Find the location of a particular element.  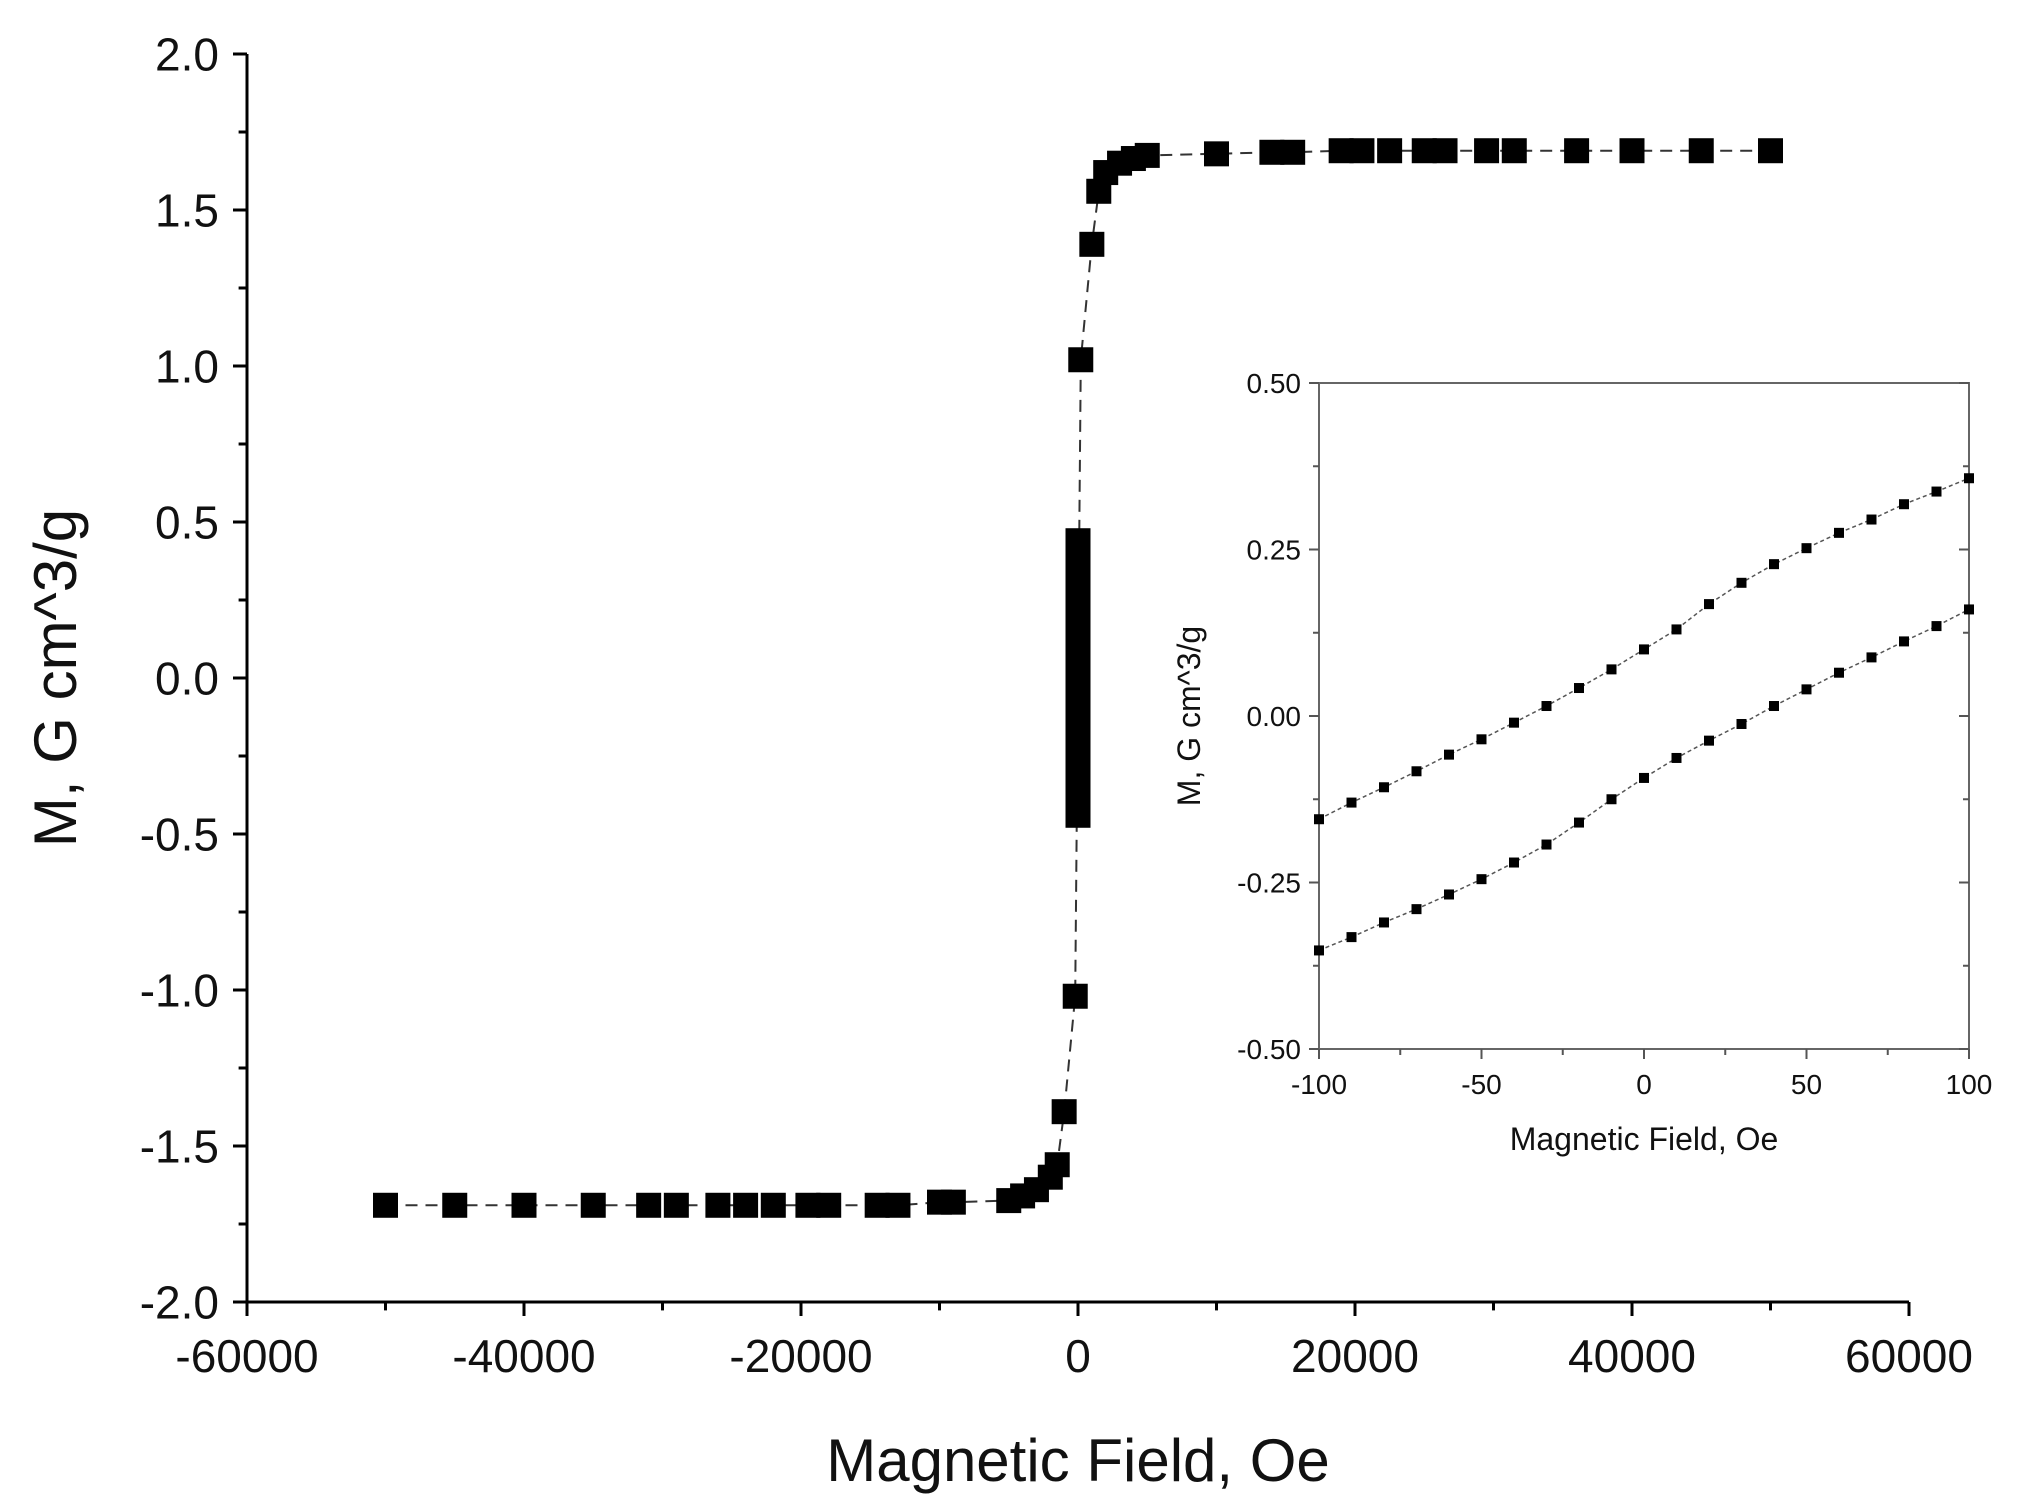

inset-x-tick-label: 100 is located at coordinates (1969, 1084).